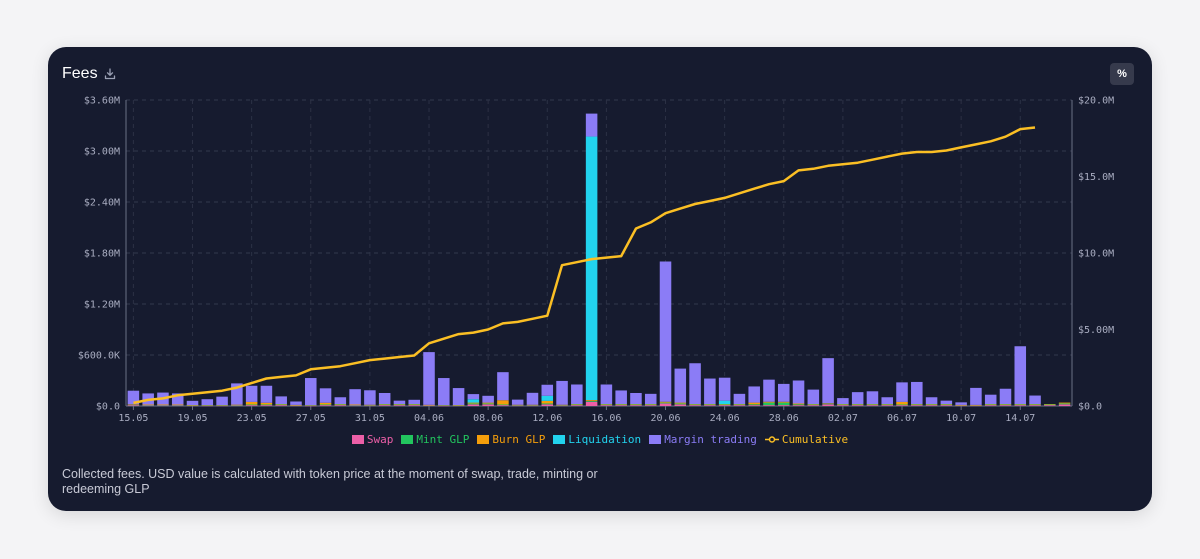 The image size is (1200, 559). I want to click on legend-item-burn: Burn GLP, so click(511, 439).